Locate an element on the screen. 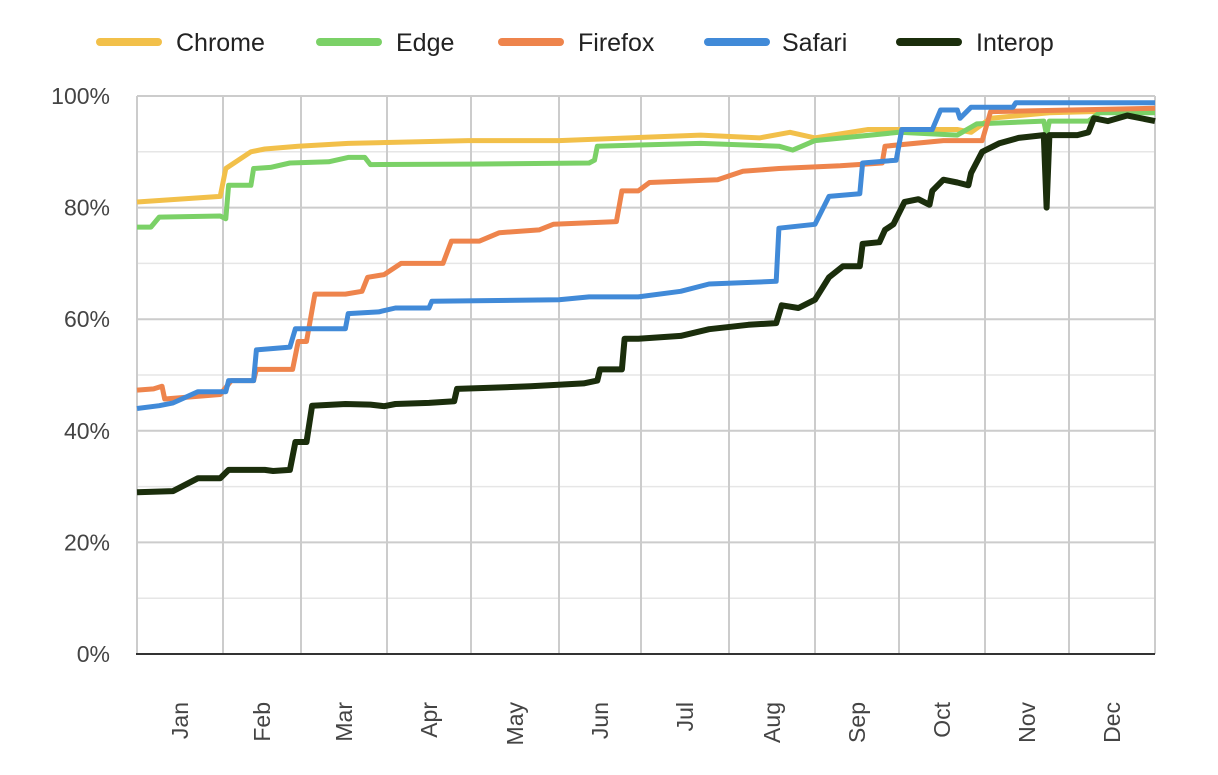 The image size is (1218, 775). x-tick-label: Mar is located at coordinates (344, 722).